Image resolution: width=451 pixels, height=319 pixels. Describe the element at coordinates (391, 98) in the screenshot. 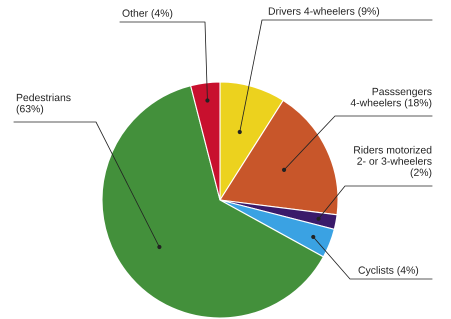

I see `slice-label: Passsengers 4-wheelers (18%)` at that location.